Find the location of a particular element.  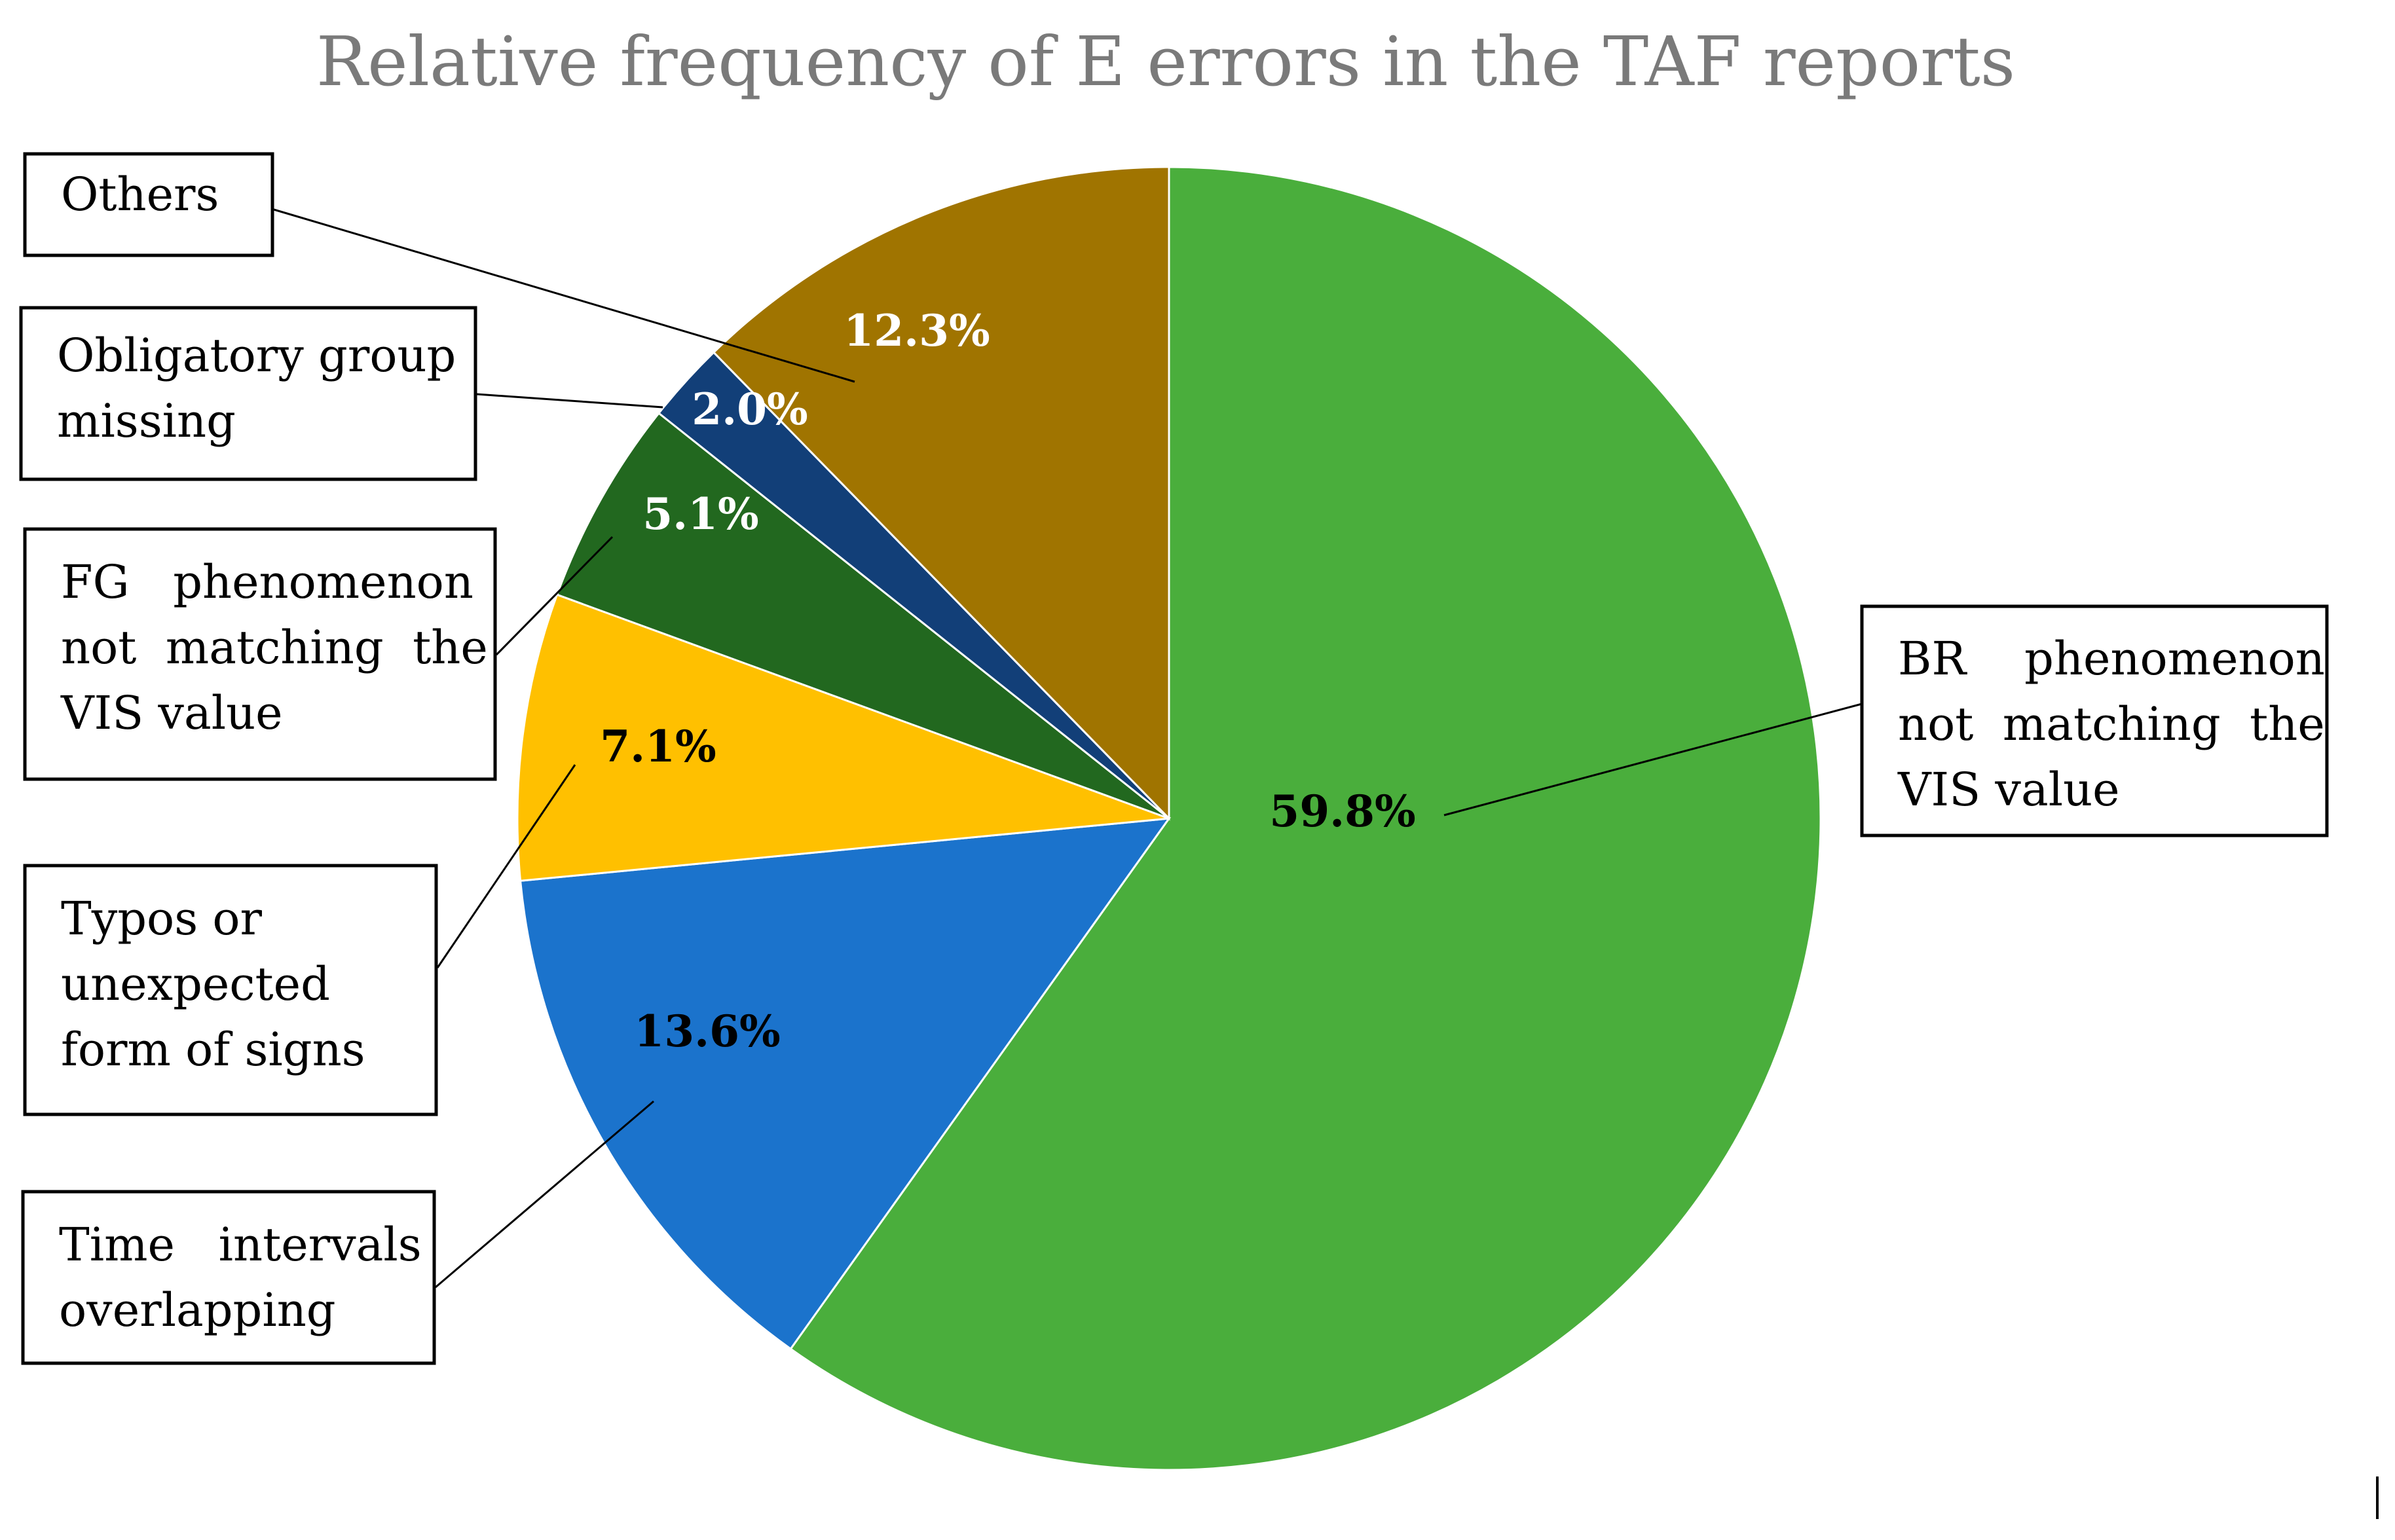

pie-slice-typos-or-unexpected-form-of-signs is located at coordinates (843, 738).